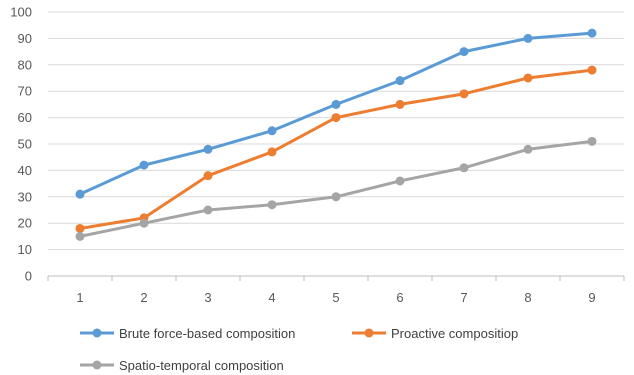  I want to click on y-tick-label: 10, so click(25, 249).